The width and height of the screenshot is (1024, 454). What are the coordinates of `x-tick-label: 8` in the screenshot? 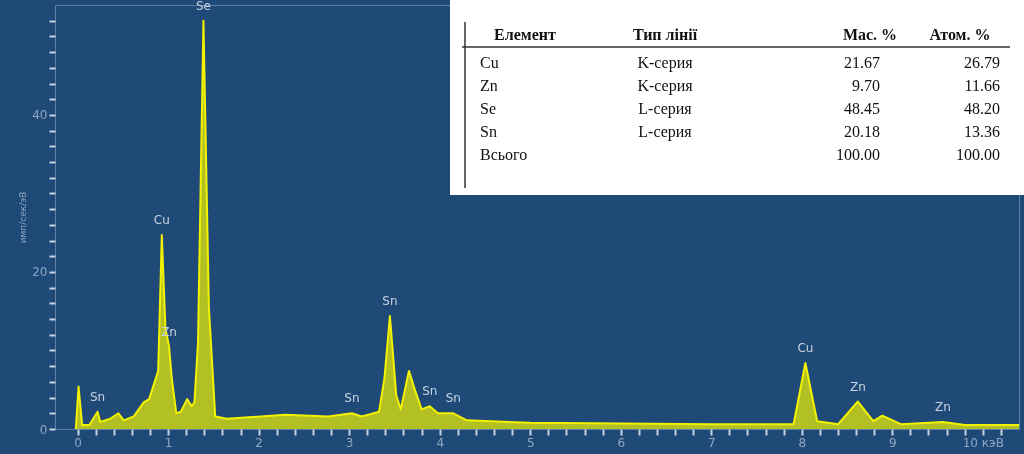 It's located at (802, 442).